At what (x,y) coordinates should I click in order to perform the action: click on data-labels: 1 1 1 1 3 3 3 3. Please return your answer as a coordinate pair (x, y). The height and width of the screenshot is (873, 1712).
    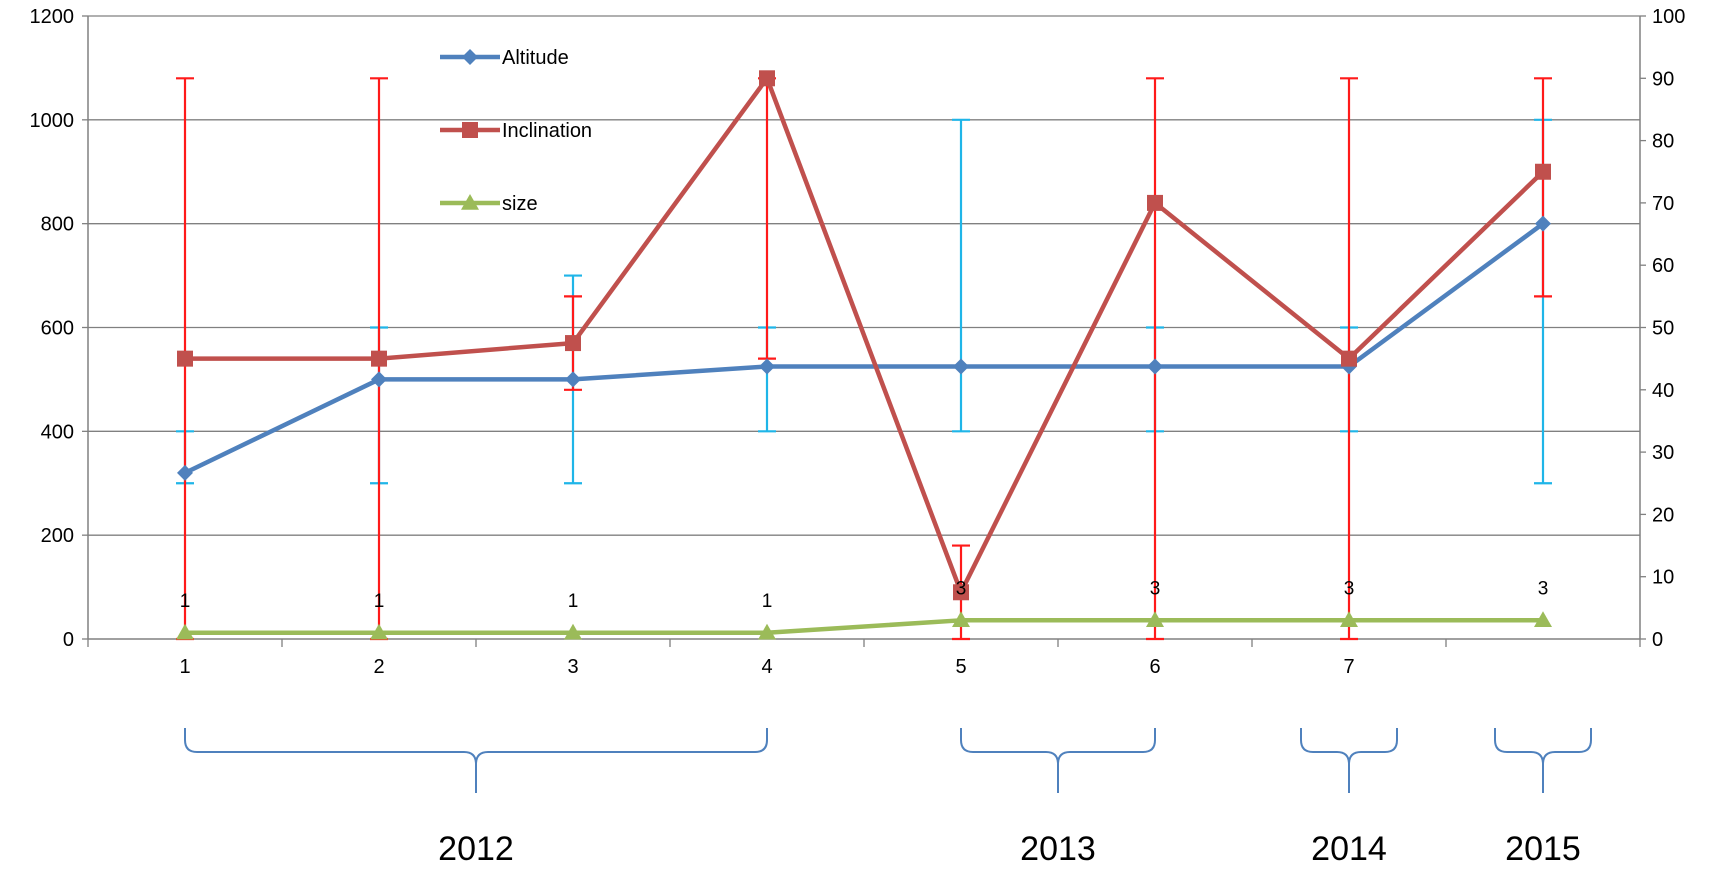
    Looking at the image, I should click on (864, 594).